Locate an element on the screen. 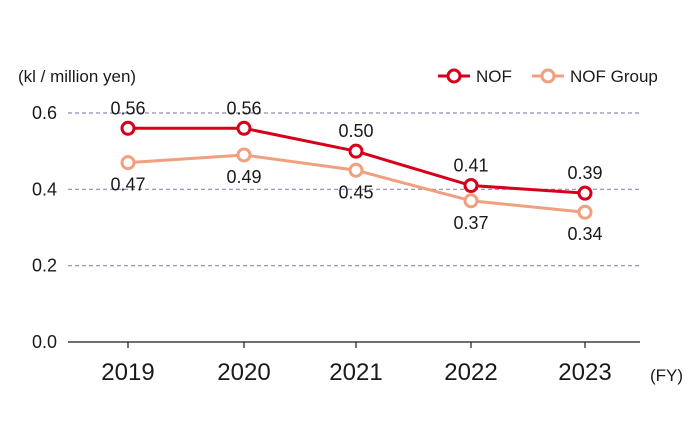 The image size is (700, 432). data-label: 0.50 is located at coordinates (355, 131).